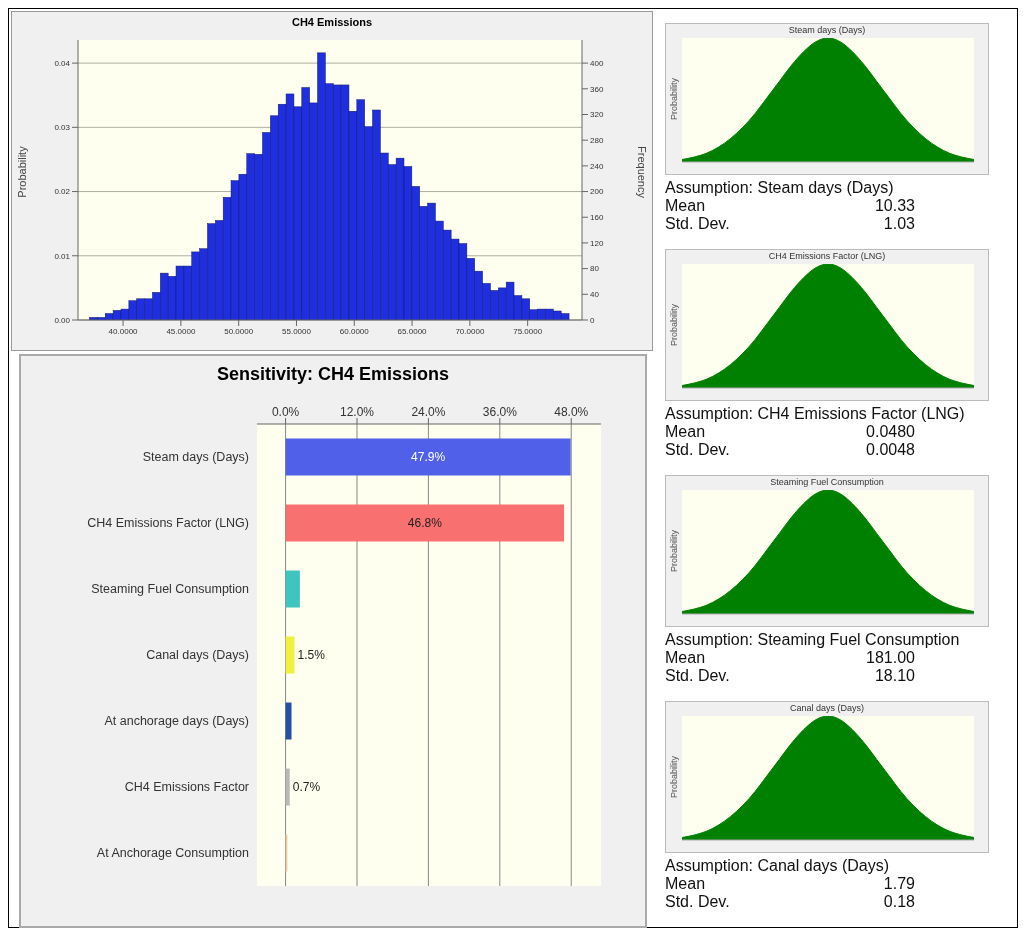 The width and height of the screenshot is (1026, 936). What do you see at coordinates (332, 22) in the screenshot?
I see `chart-title: CH4 Emissions` at bounding box center [332, 22].